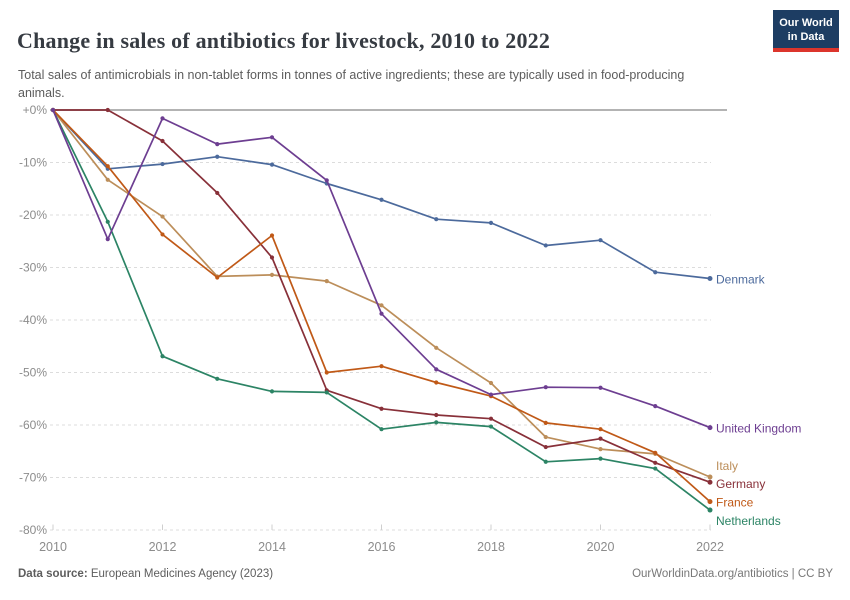 The image size is (850, 600). What do you see at coordinates (436, 369) in the screenshot?
I see `data-point-united-kingdom-2017` at bounding box center [436, 369].